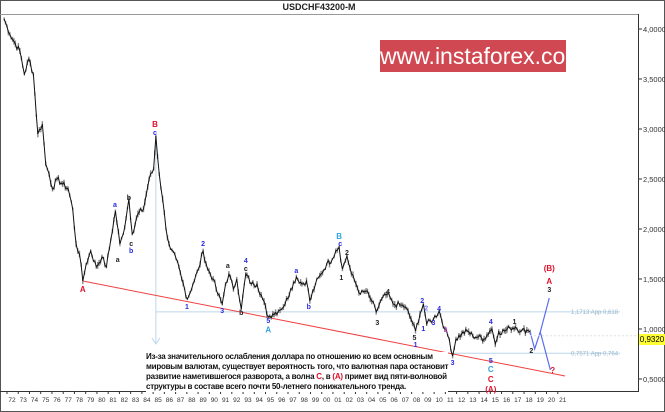 Image resolution: width=665 pixels, height=412 pixels. Describe the element at coordinates (395, 400) in the screenshot. I see `x-tick-label: 06` at that location.